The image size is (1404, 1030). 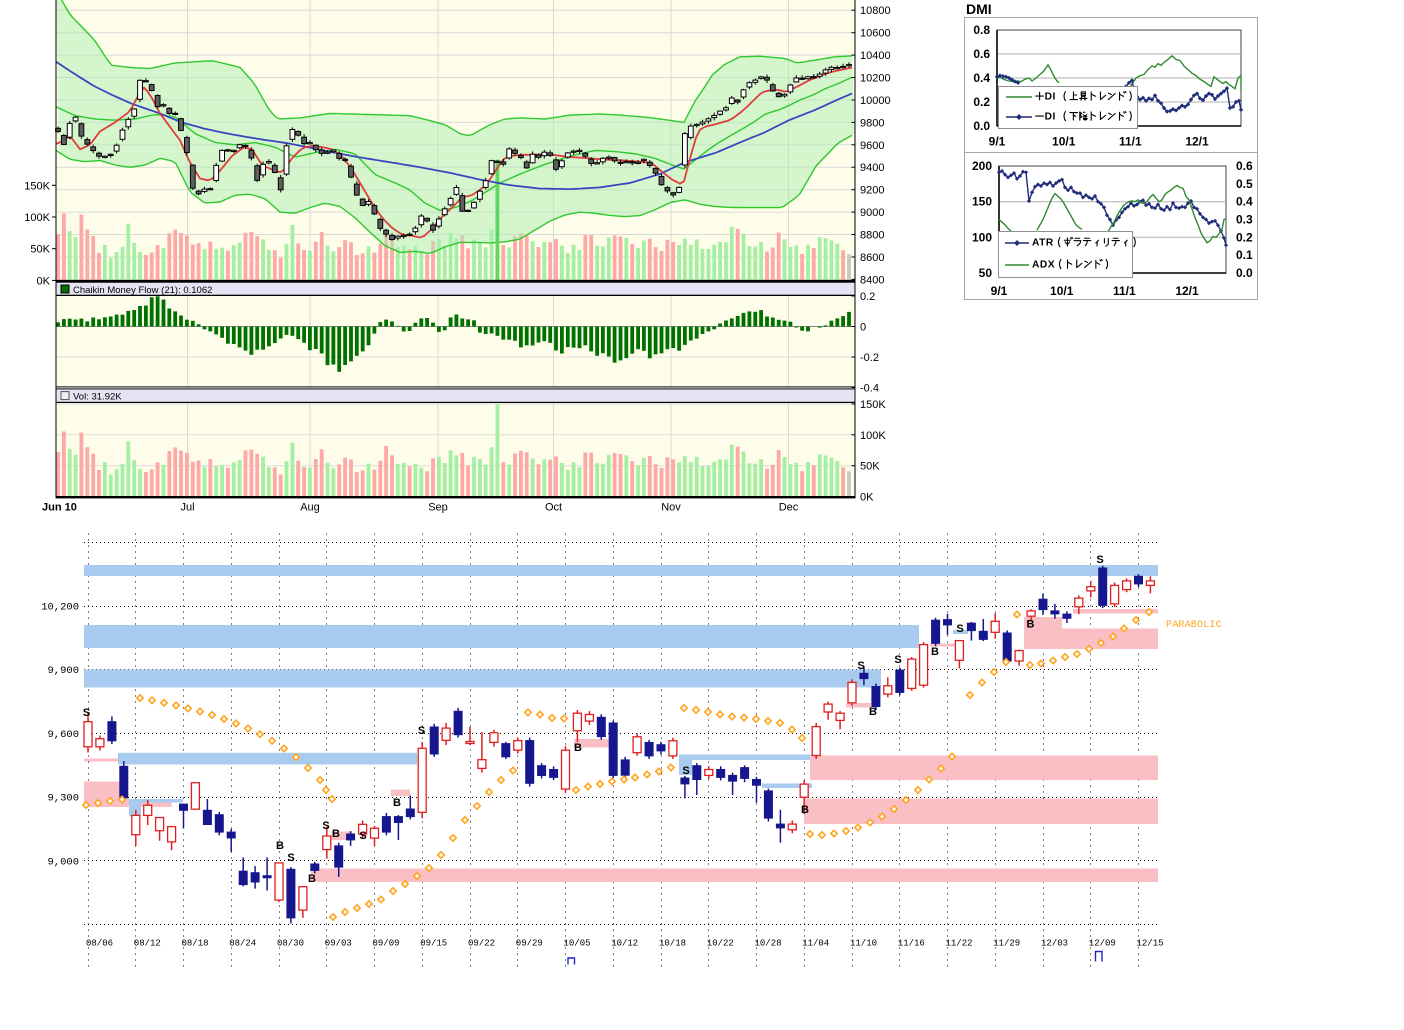 What do you see at coordinates (672, 944) in the screenshot?
I see `svg-text: 10/18` at bounding box center [672, 944].